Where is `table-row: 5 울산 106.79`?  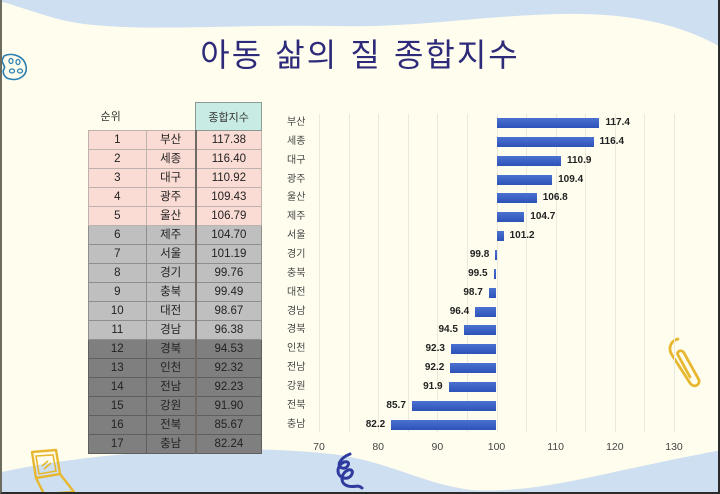 table-row: 5 울산 106.79 is located at coordinates (175, 216).